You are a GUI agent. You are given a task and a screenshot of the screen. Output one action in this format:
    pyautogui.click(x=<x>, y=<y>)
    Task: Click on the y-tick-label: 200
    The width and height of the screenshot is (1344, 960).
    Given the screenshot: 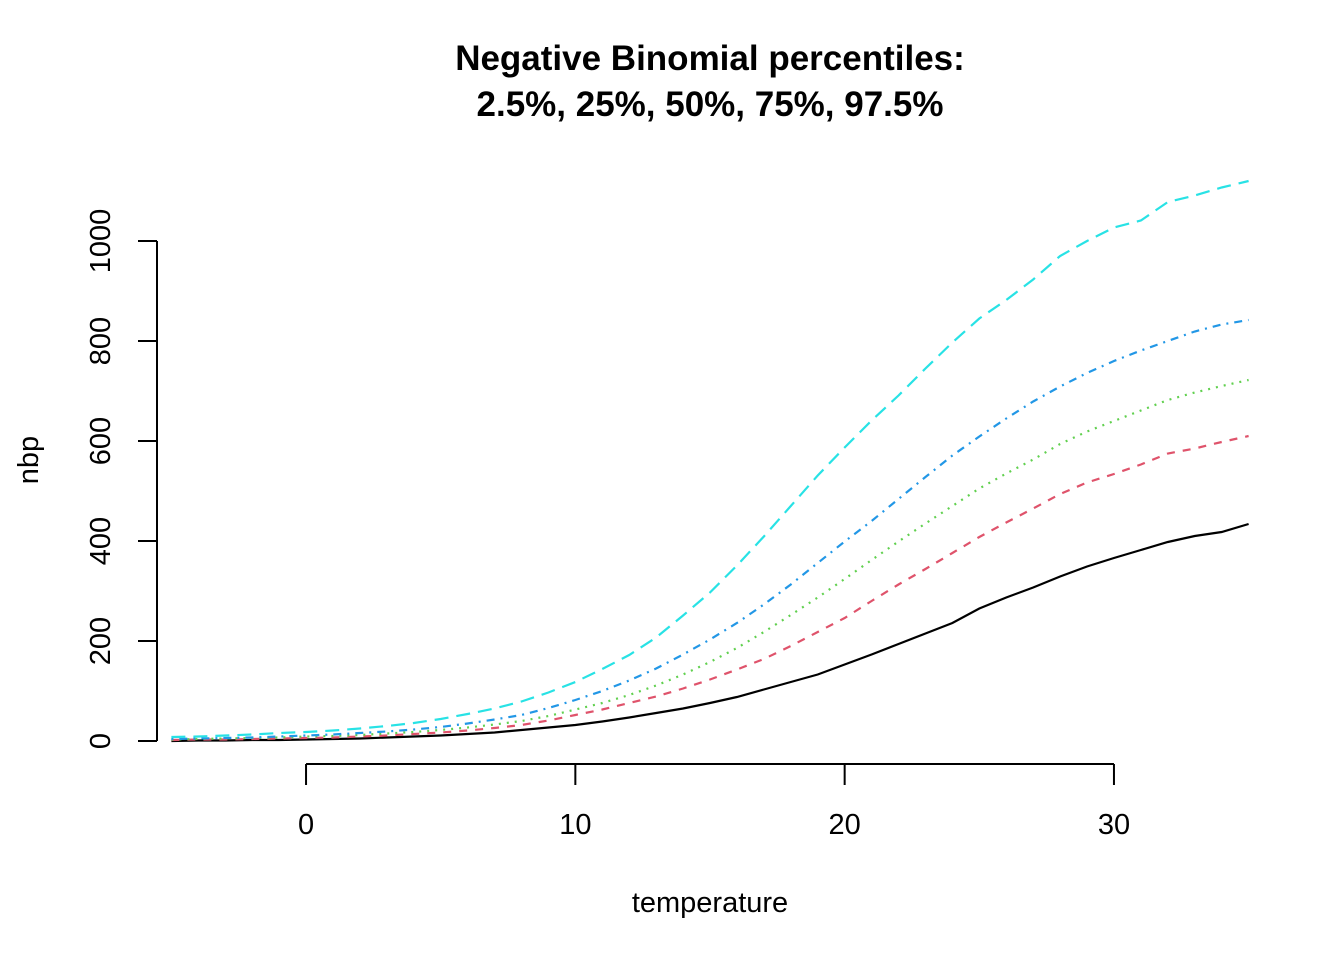 What is the action you would take?
    pyautogui.click(x=101, y=641)
    